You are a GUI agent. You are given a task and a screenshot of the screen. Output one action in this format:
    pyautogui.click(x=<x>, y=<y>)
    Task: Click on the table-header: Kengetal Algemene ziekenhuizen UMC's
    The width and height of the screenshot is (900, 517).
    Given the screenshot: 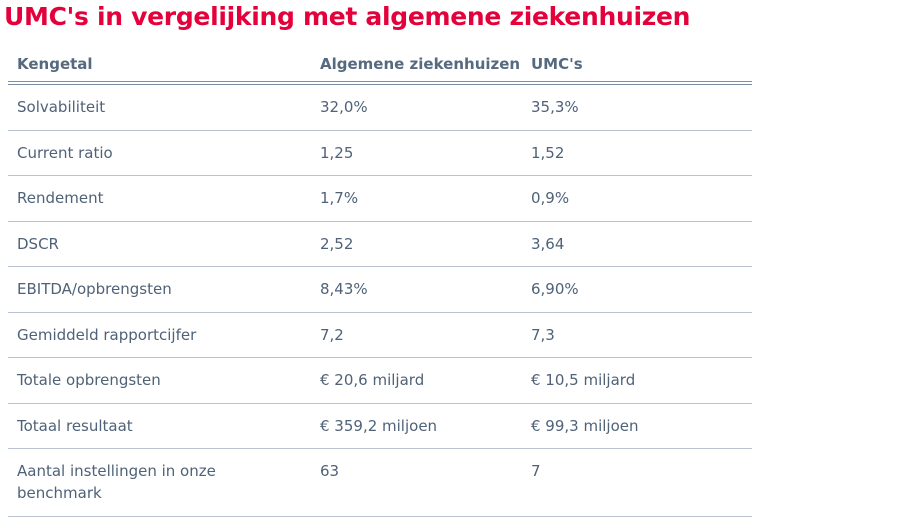 What is the action you would take?
    pyautogui.click(x=380, y=66)
    